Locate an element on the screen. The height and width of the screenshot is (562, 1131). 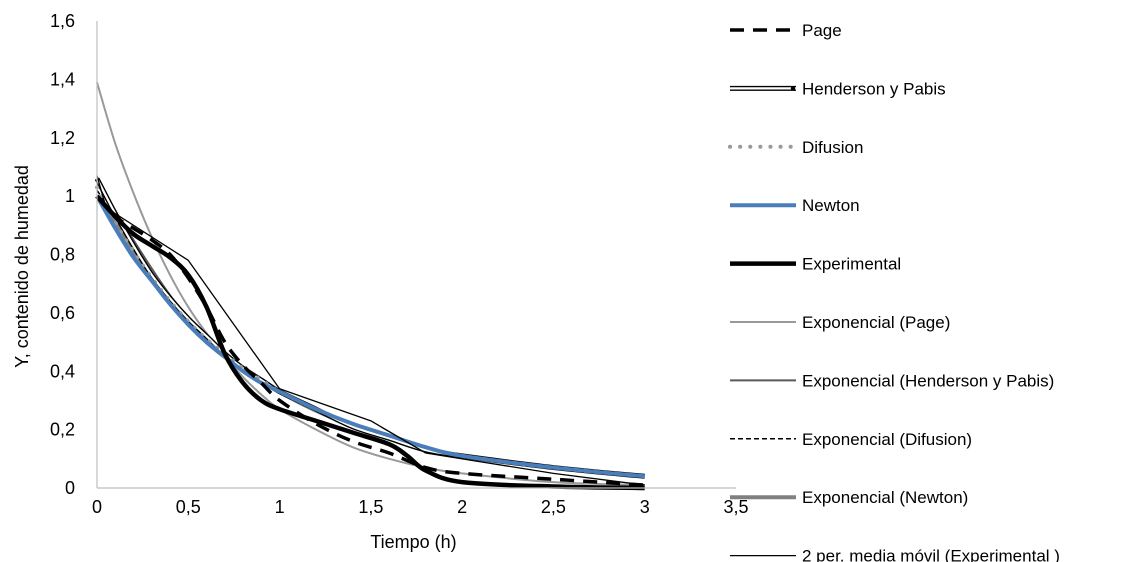
x-tick-label: 1,5 is located at coordinates (370, 507).